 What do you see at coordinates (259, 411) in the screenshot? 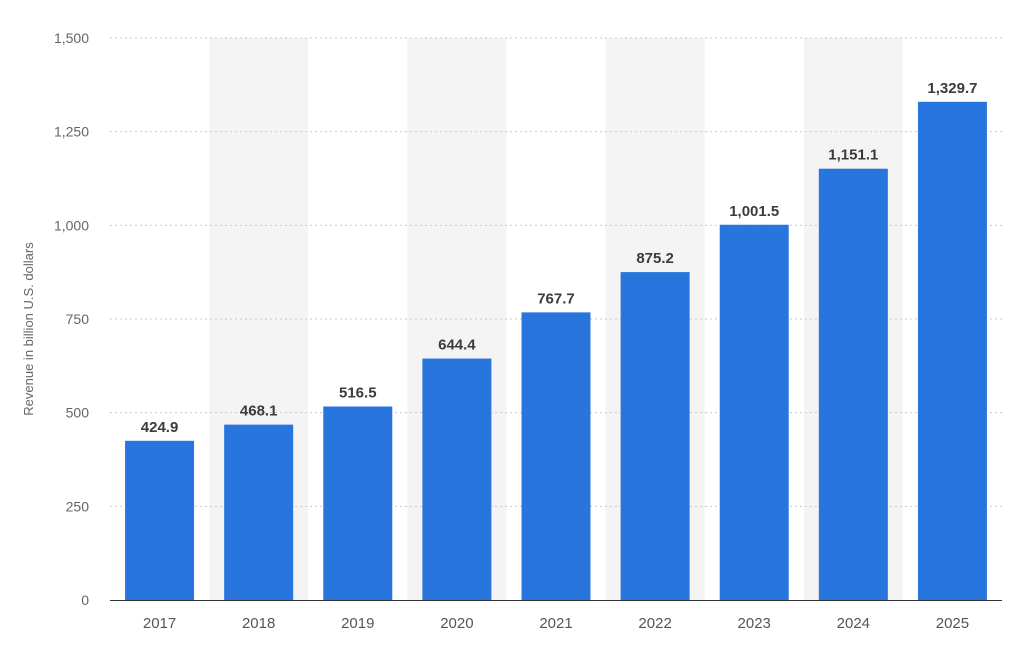
I see `value-label-2018: 468.1` at bounding box center [259, 411].